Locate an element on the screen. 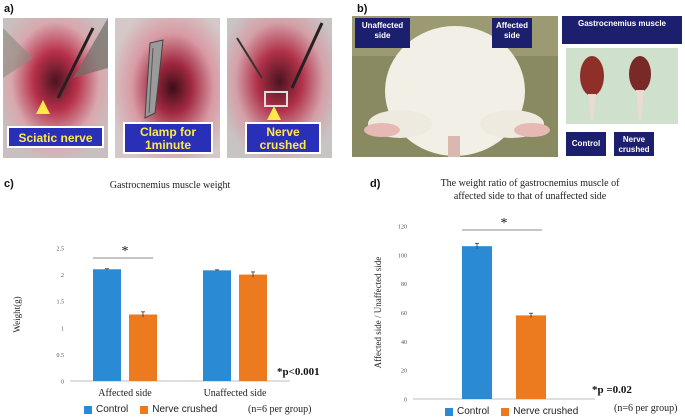  panel-label-d: d) is located at coordinates (375, 184).